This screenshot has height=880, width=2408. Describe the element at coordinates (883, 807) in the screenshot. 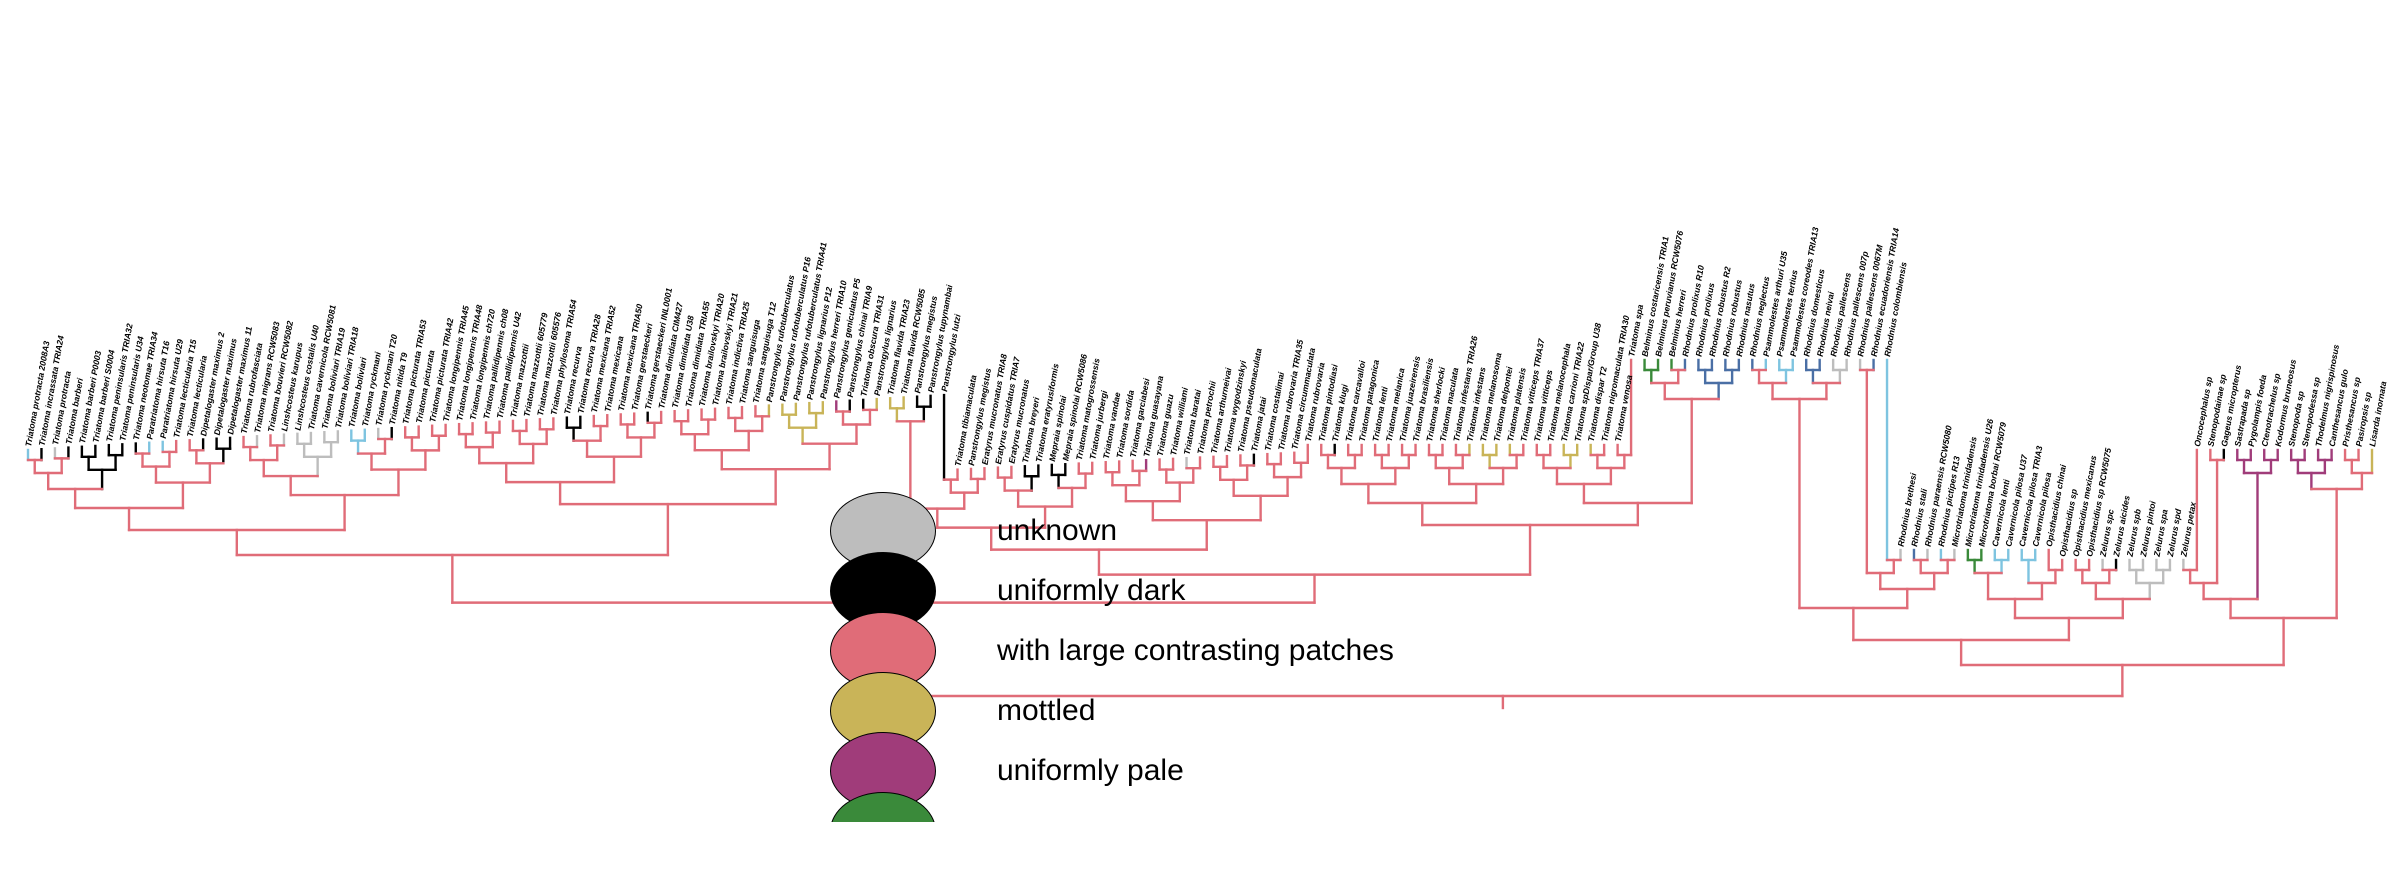

I see `legend-swatch` at that location.